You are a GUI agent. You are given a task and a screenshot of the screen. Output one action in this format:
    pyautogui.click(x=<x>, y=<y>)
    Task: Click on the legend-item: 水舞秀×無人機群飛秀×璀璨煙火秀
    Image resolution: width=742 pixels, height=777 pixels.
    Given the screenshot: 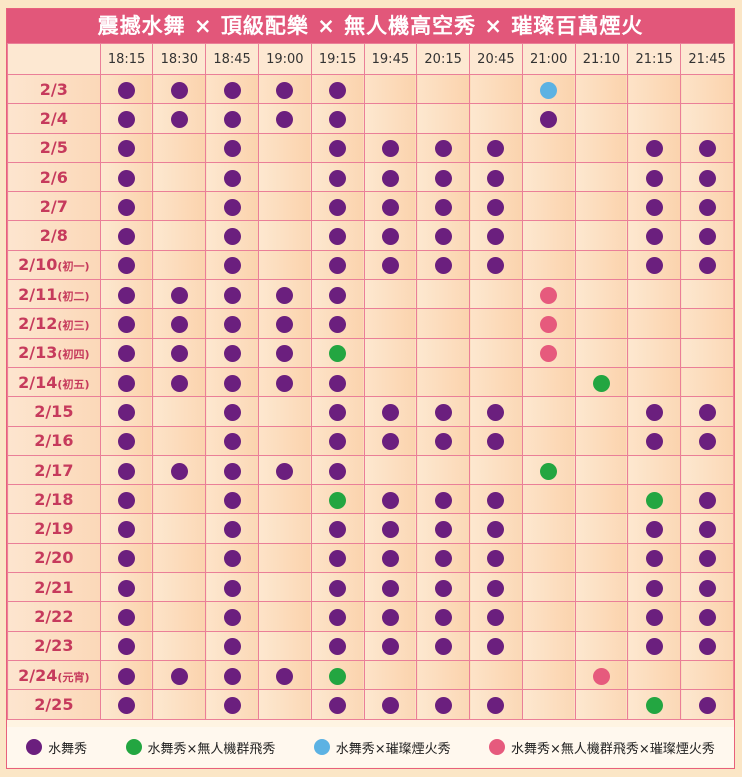 What is the action you would take?
    pyautogui.click(x=602, y=747)
    